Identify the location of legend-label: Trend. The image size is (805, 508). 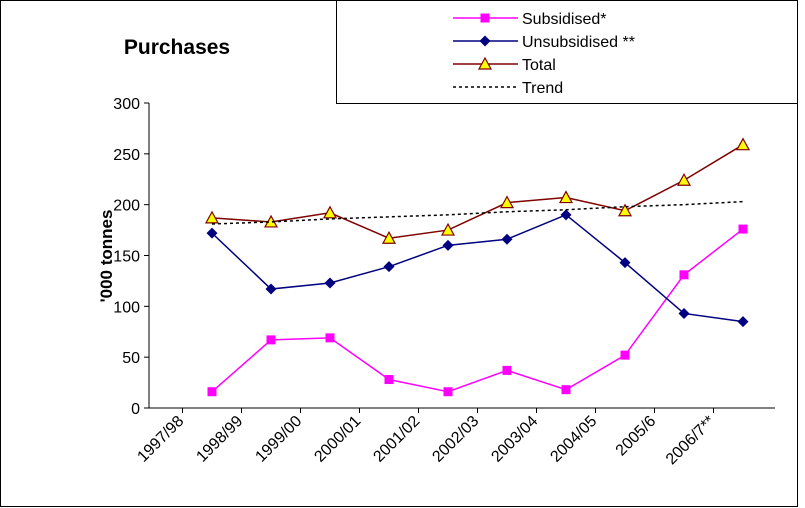
(542, 88).